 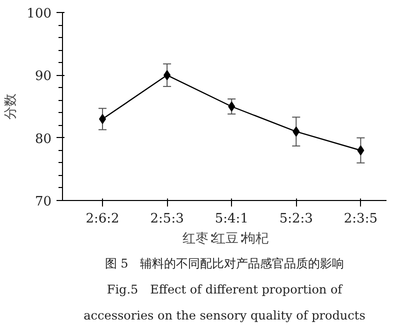 What do you see at coordinates (43, 202) in the screenshot?
I see `y-tick-label: 70` at bounding box center [43, 202].